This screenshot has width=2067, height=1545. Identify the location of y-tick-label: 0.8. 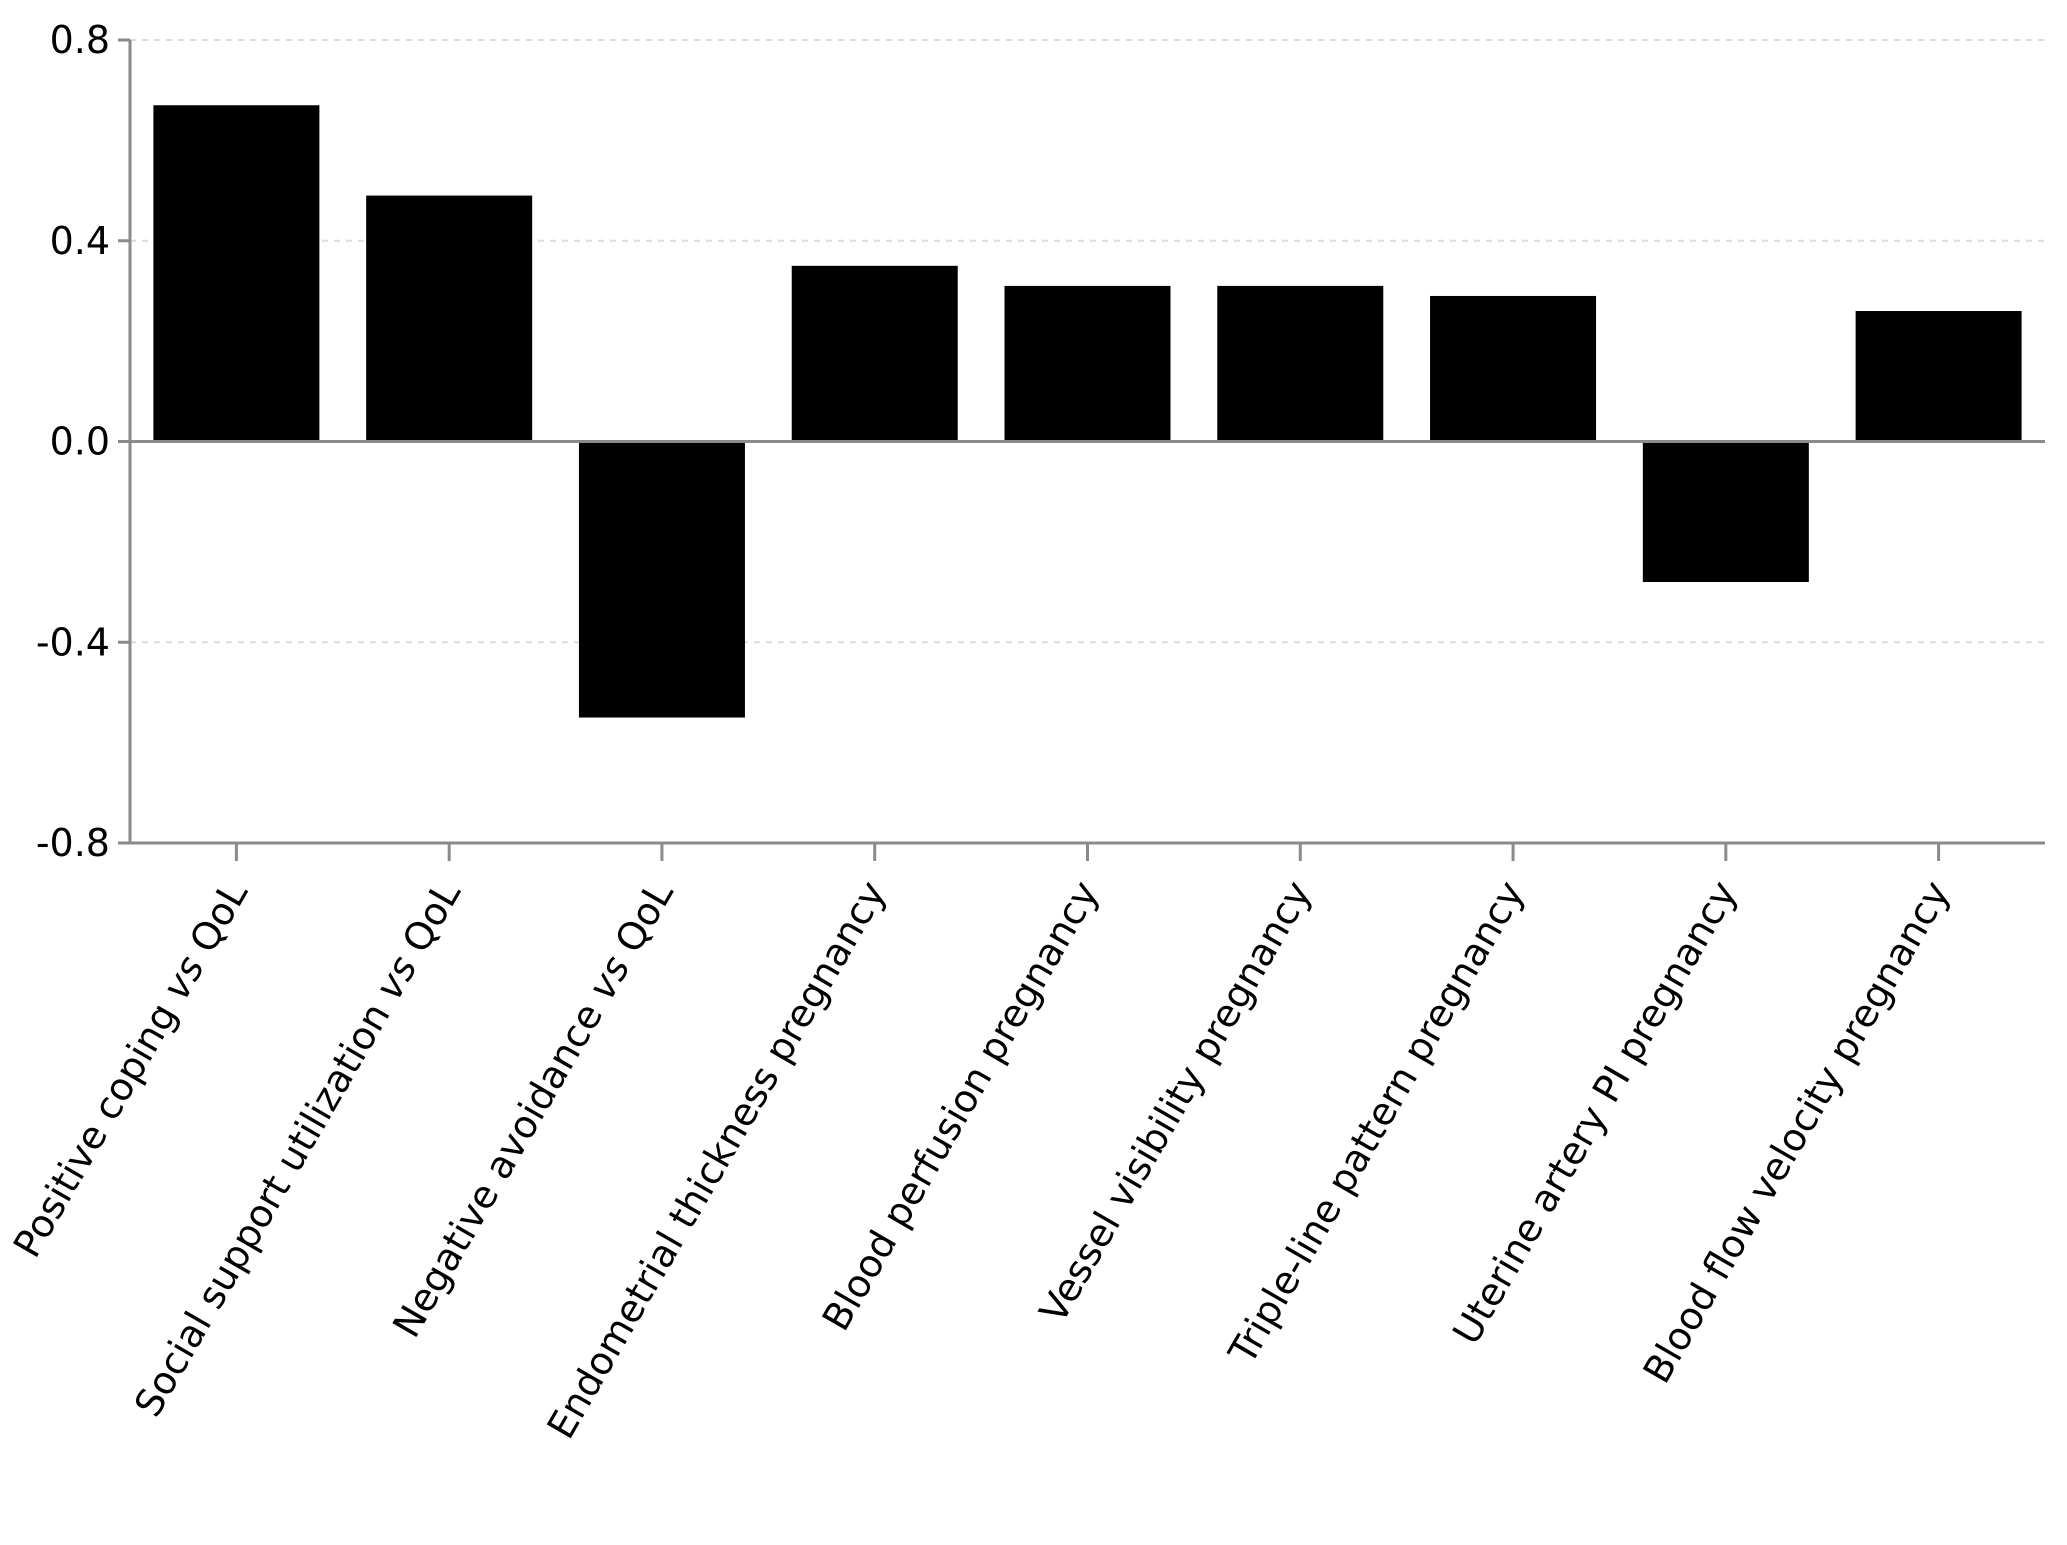
(80, 40).